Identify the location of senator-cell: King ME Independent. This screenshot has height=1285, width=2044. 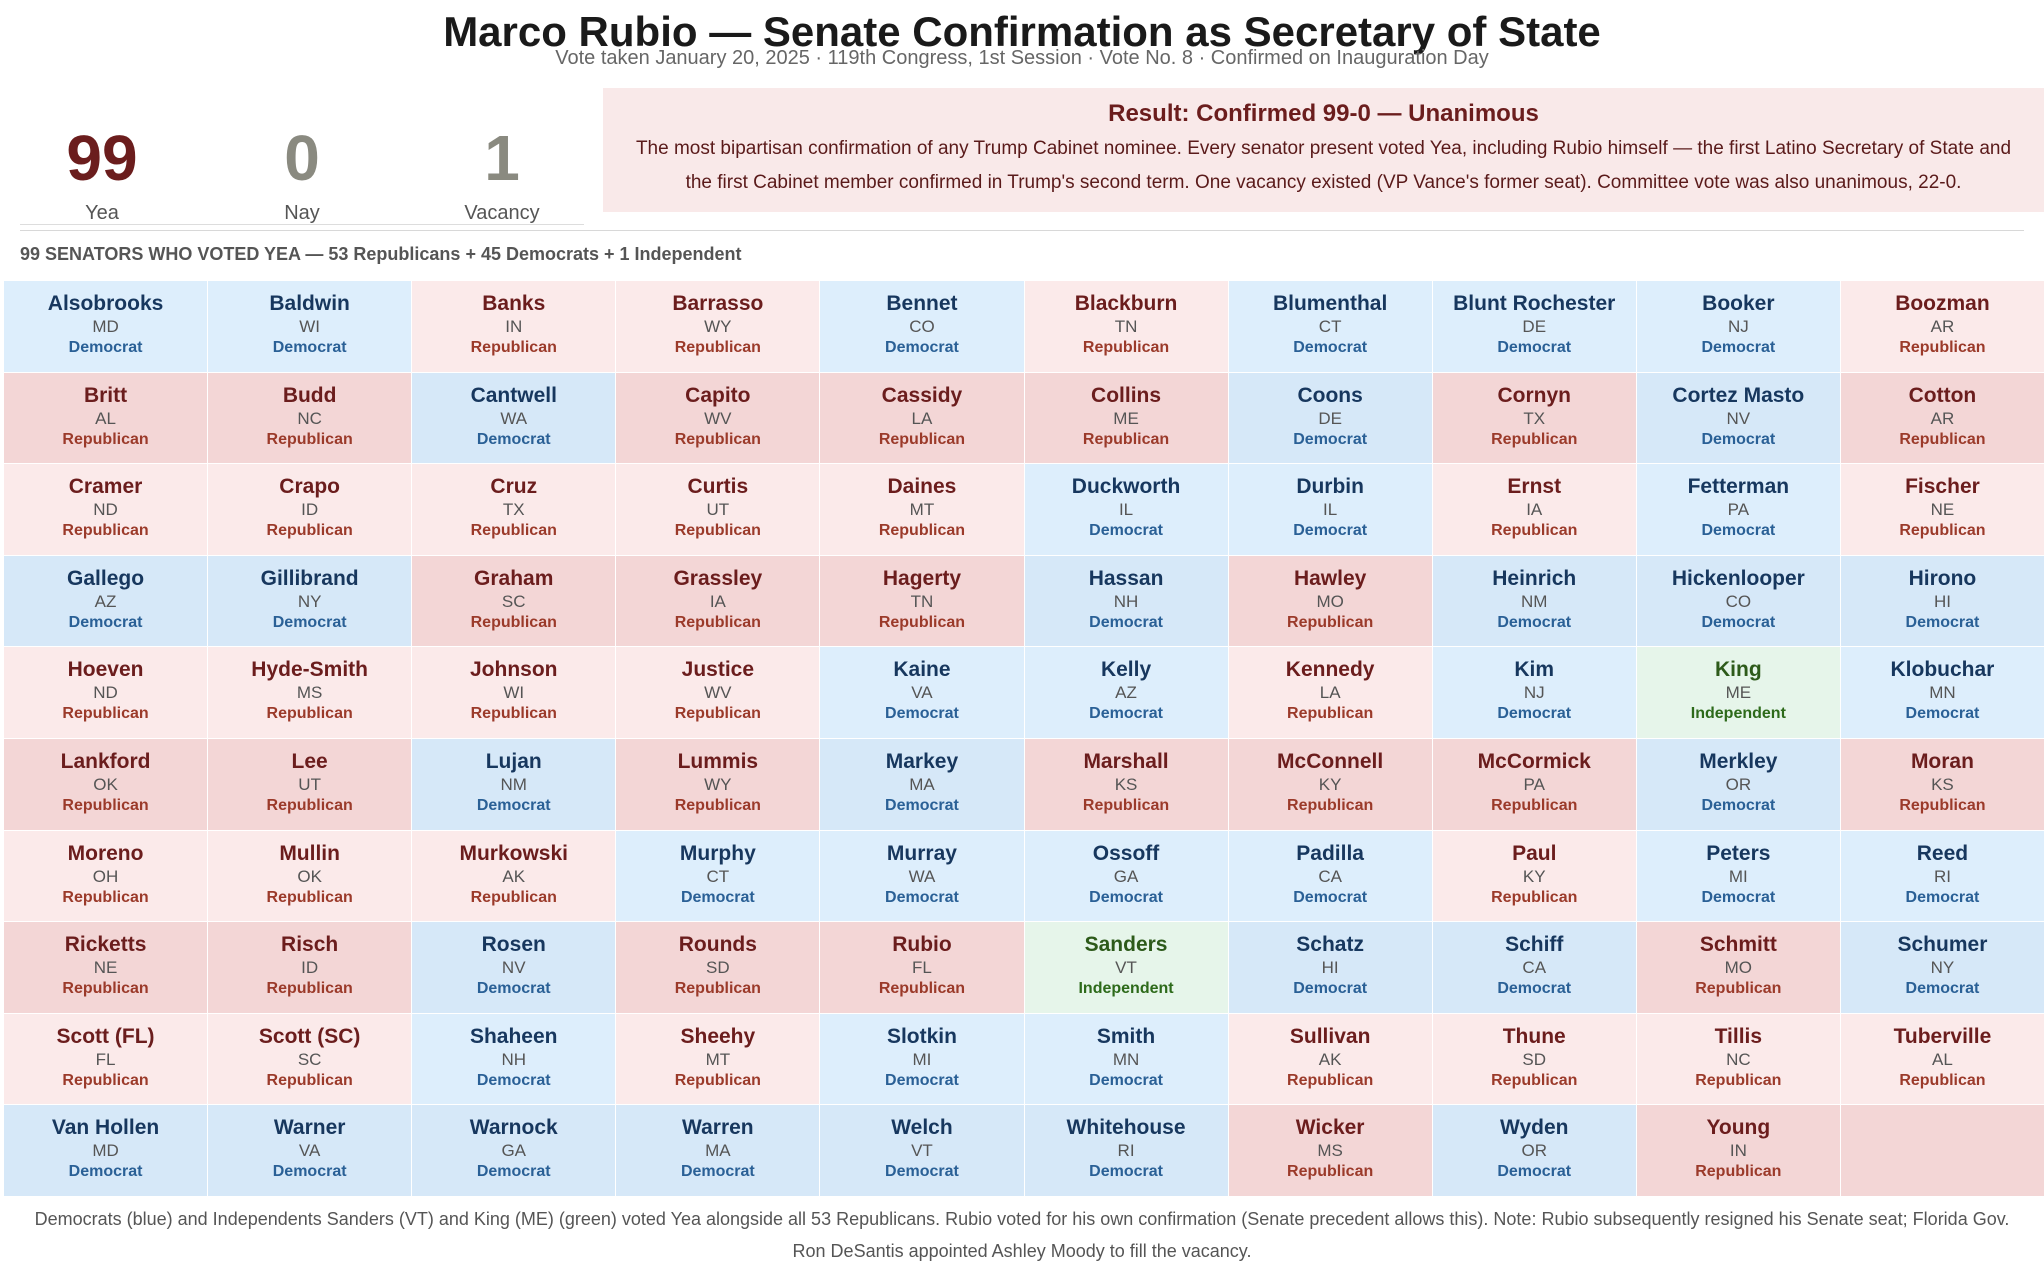
(1738, 692).